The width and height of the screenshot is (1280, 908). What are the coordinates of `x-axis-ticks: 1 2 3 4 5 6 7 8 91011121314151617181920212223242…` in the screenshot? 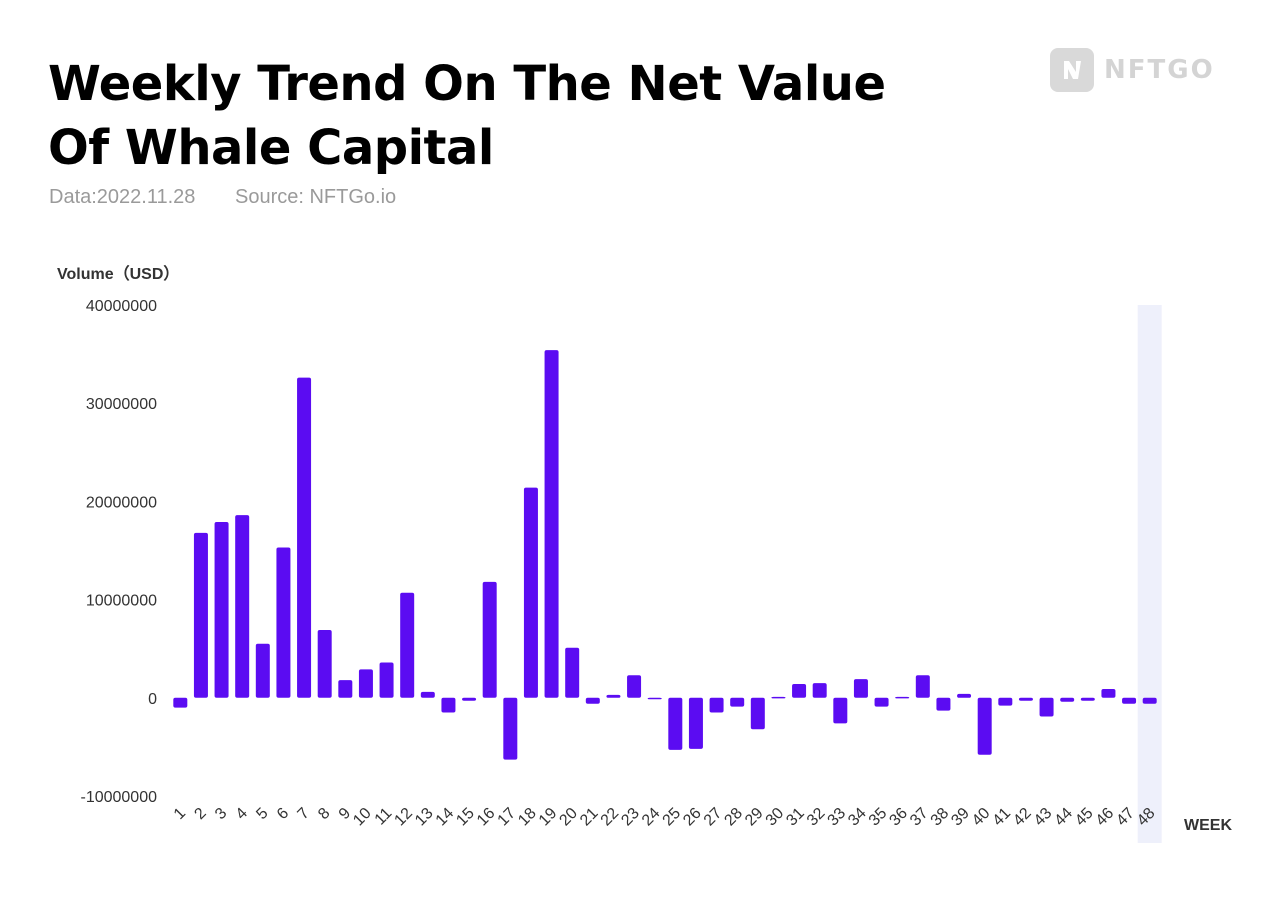 It's located at (665, 817).